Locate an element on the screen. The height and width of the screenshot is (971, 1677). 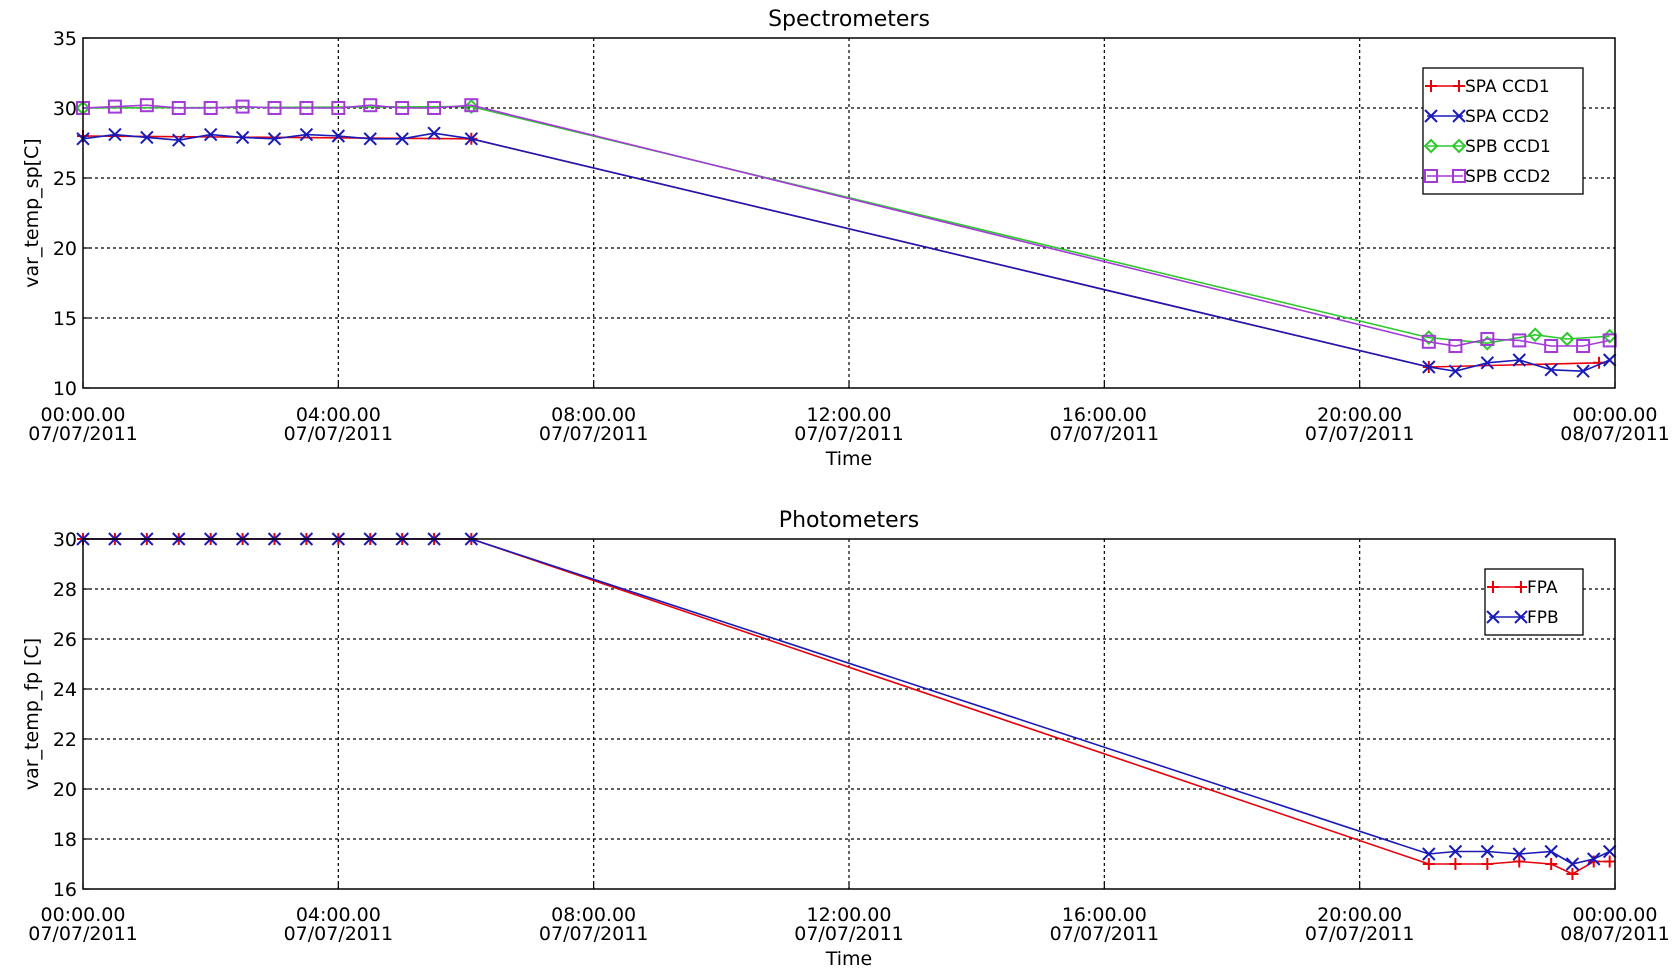
x-tick-label-time: 04:00.00 is located at coordinates (338, 915).